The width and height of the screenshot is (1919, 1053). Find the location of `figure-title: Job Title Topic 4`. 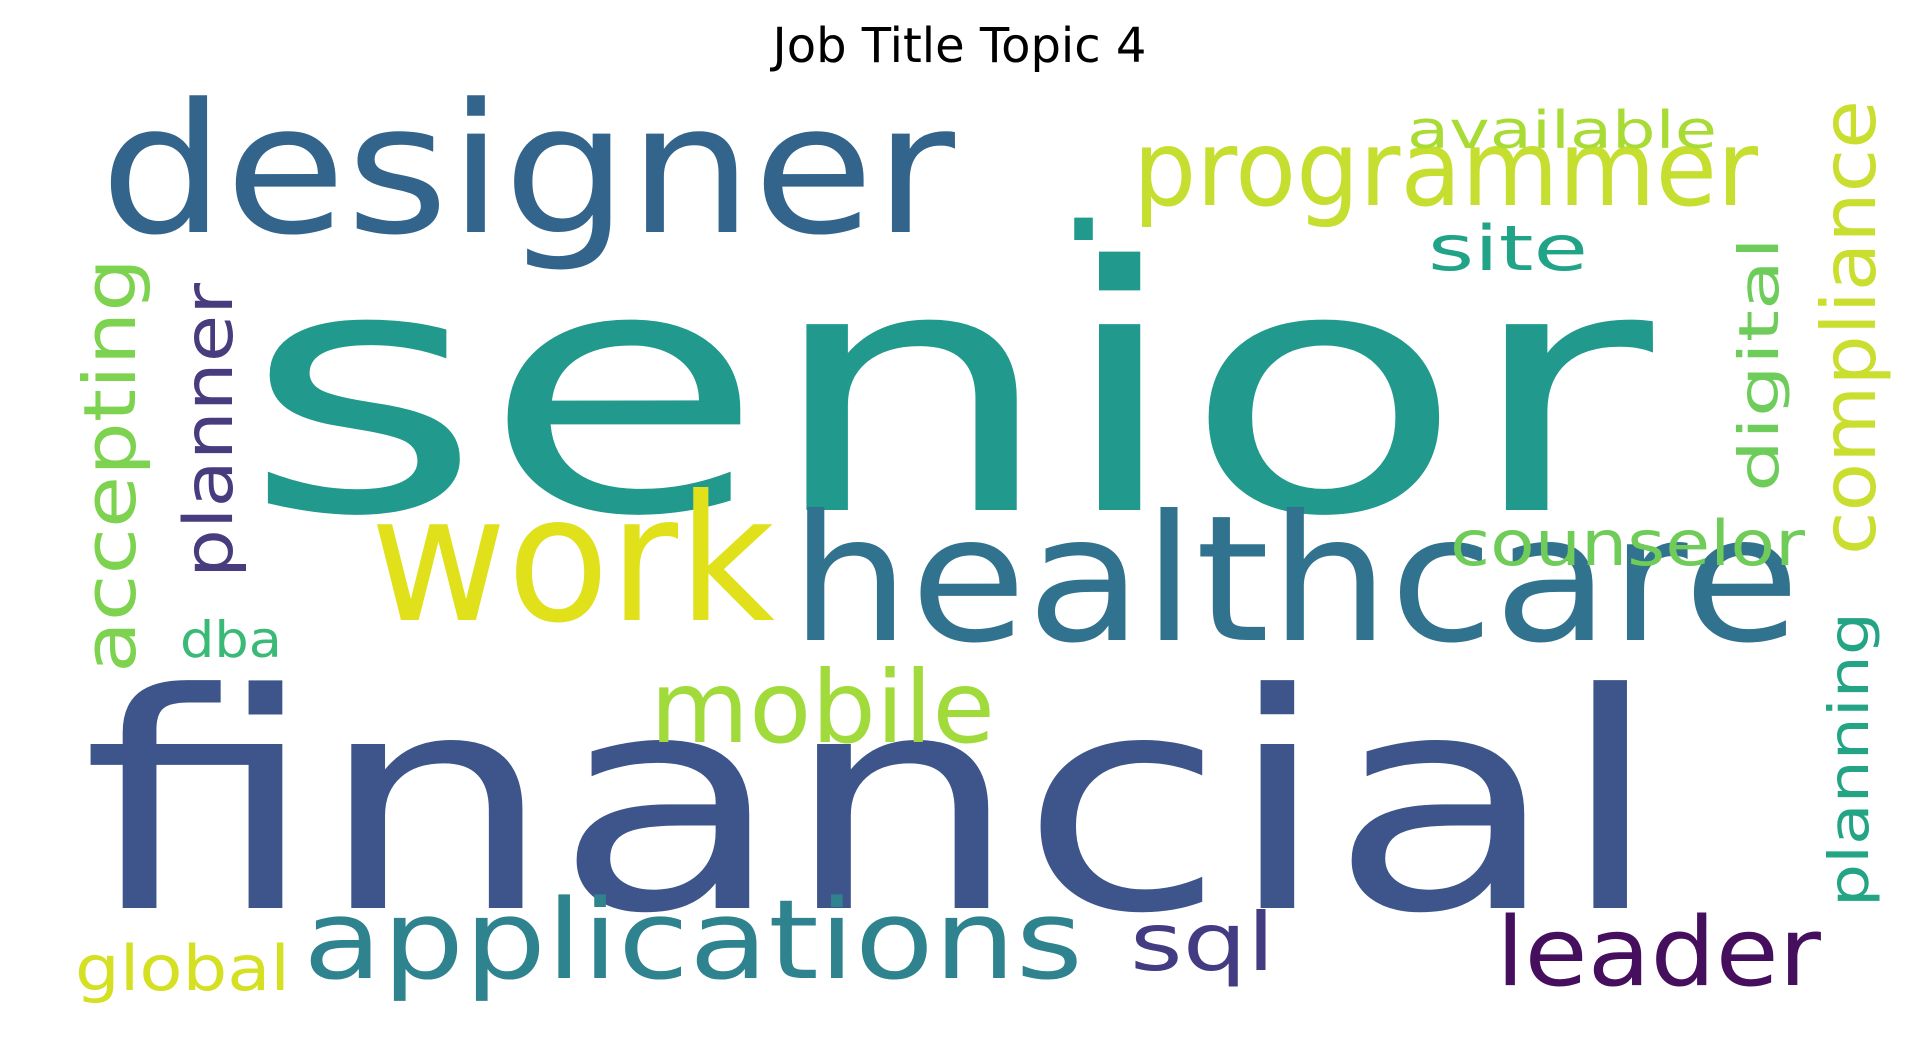

figure-title: Job Title Topic 4 is located at coordinates (959, 46).